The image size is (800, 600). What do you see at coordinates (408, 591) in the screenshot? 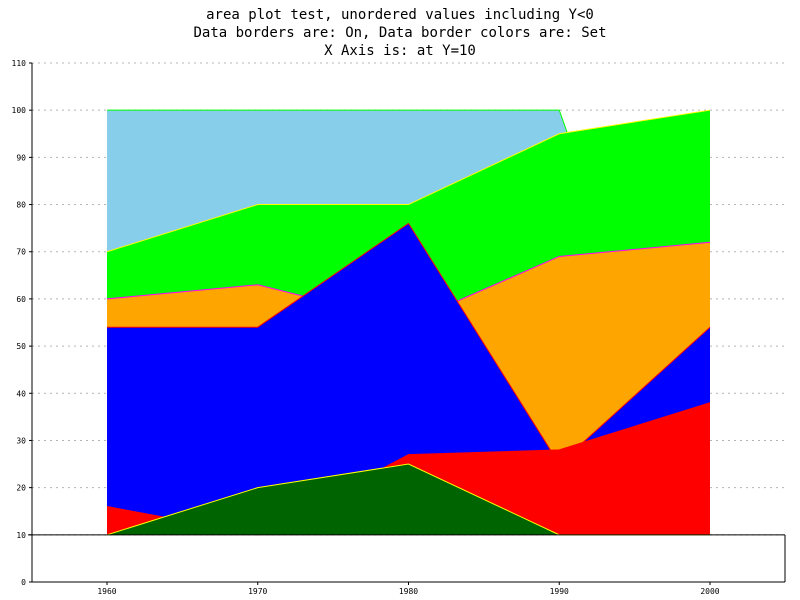
I see `x-tick-label: 1980` at bounding box center [408, 591].